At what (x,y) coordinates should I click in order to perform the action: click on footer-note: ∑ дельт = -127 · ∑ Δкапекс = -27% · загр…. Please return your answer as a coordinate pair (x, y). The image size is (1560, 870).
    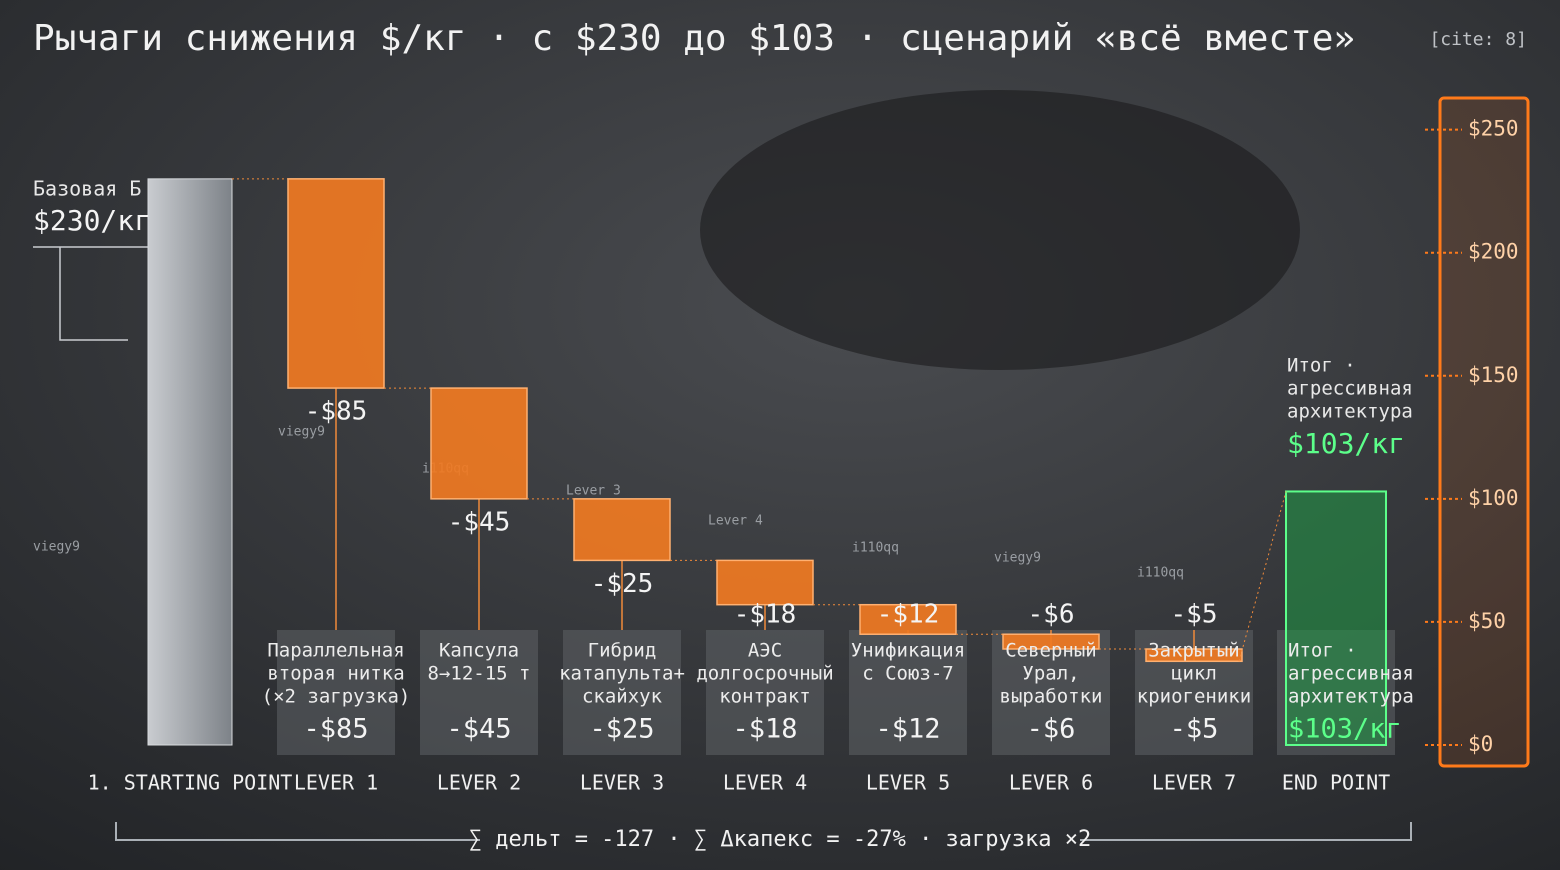
    Looking at the image, I should click on (780, 839).